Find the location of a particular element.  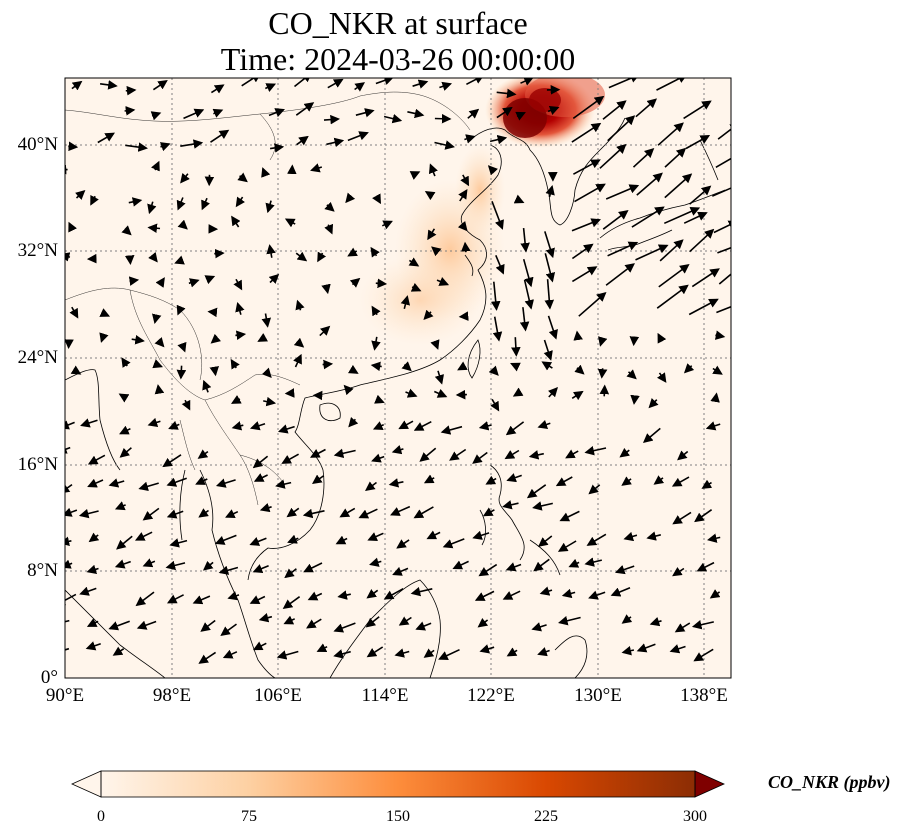

colorbar-tick-label: 75 is located at coordinates (249, 816).